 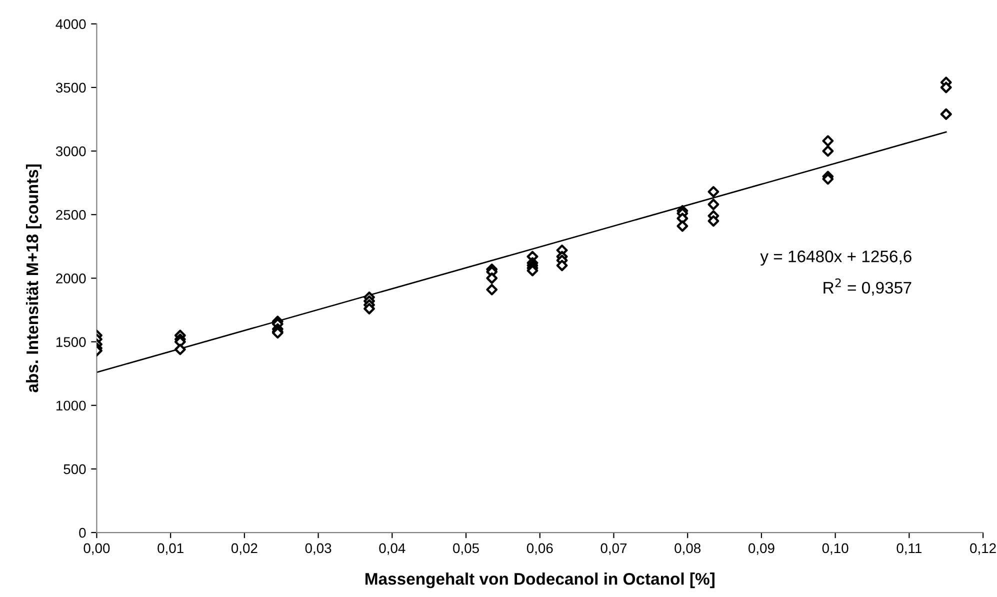 I want to click on x-tick-label: 0,03, so click(x=318, y=549).